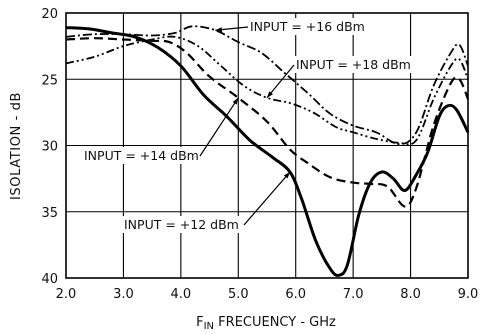 This screenshot has width=483, height=335. Describe the element at coordinates (209, 326) in the screenshot. I see `x-axis-label-subscript: IN` at that location.